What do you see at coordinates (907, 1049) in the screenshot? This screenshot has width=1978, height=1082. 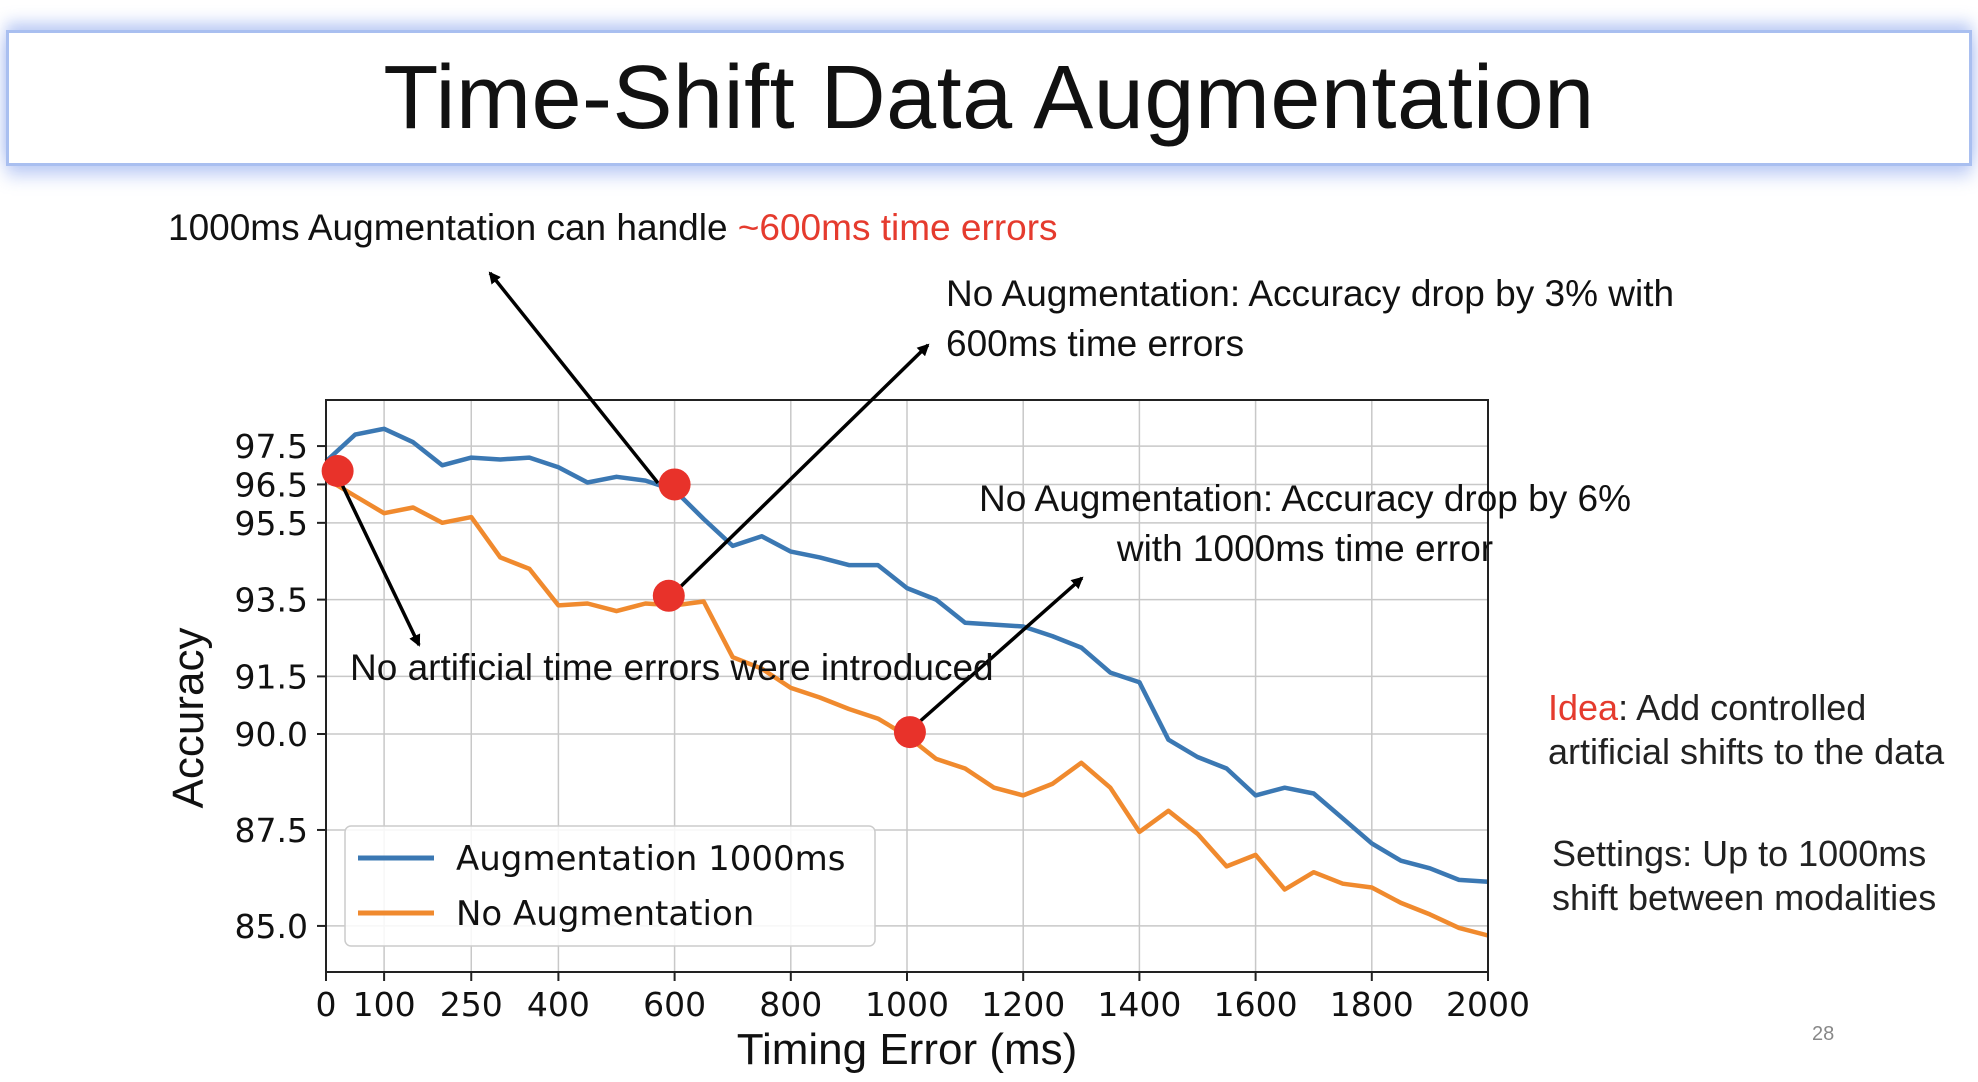 I see `x-axis-label: Timing Error (ms)` at bounding box center [907, 1049].